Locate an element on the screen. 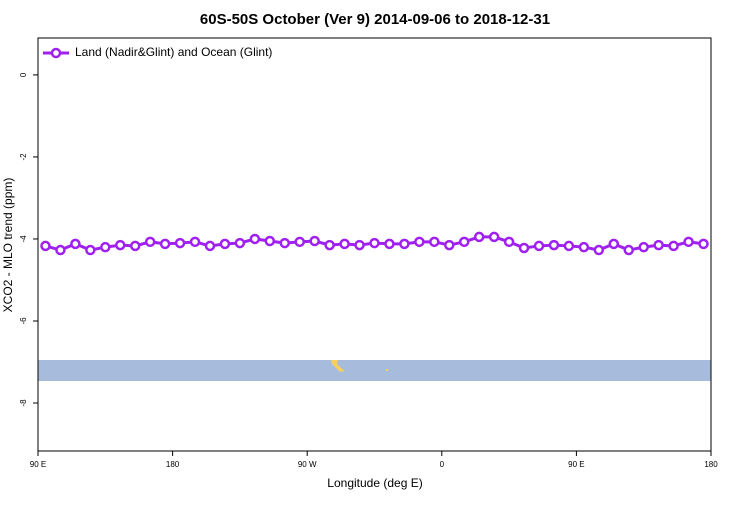  x-tick-label: 0 is located at coordinates (442, 464).